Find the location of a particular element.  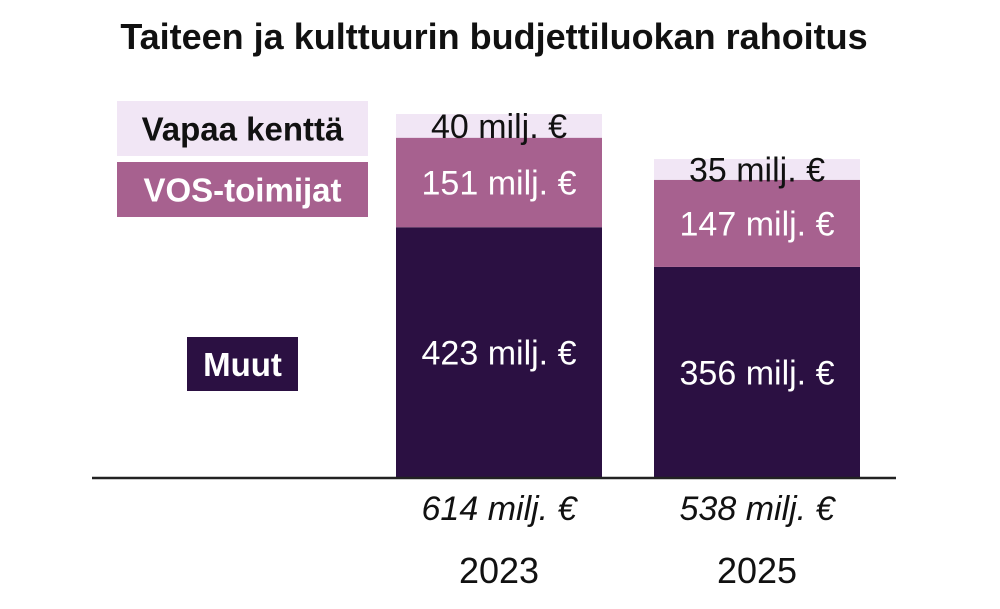

legend-swatch-muut is located at coordinates (242, 364).